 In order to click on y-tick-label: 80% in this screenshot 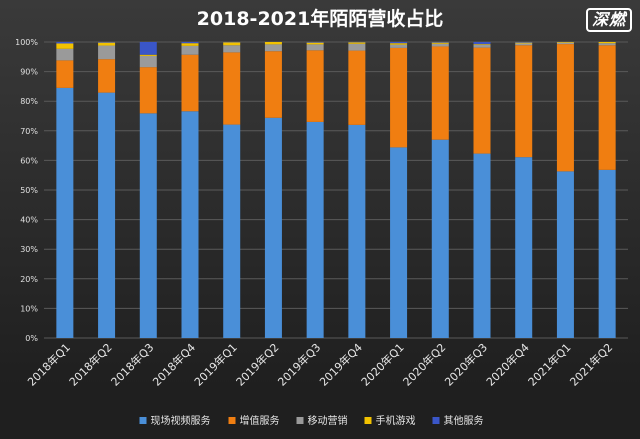, I will do `click(29, 101)`.